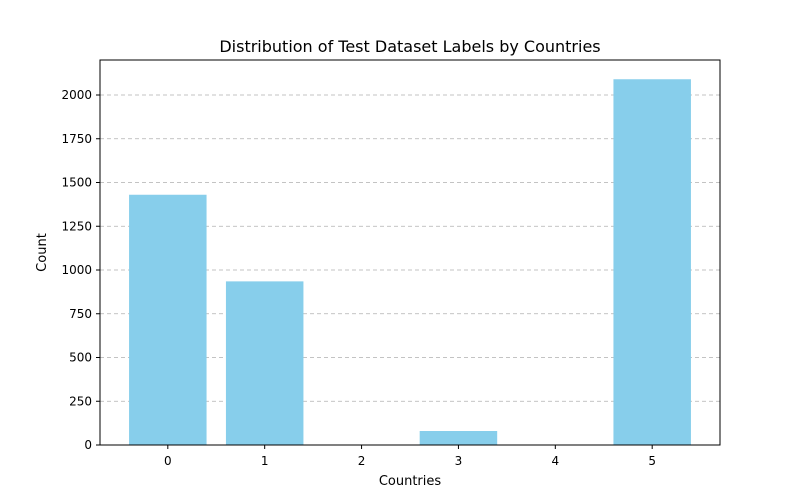  Describe the element at coordinates (459, 461) in the screenshot. I see `x-tick-label-3: 3` at that location.